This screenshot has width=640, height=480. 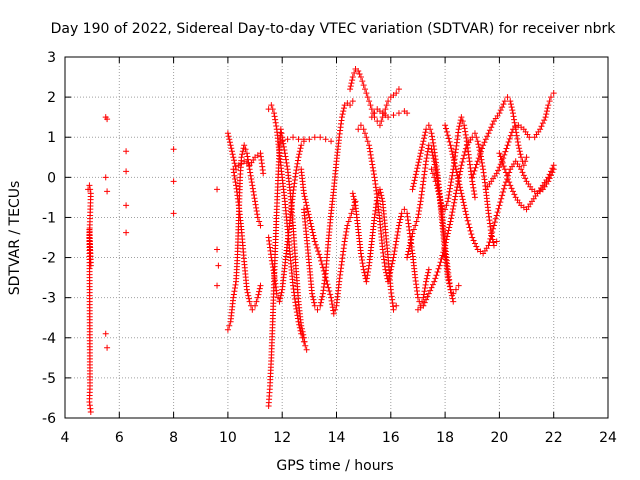 I want to click on y-tick-label: -4, so click(x=49, y=339).